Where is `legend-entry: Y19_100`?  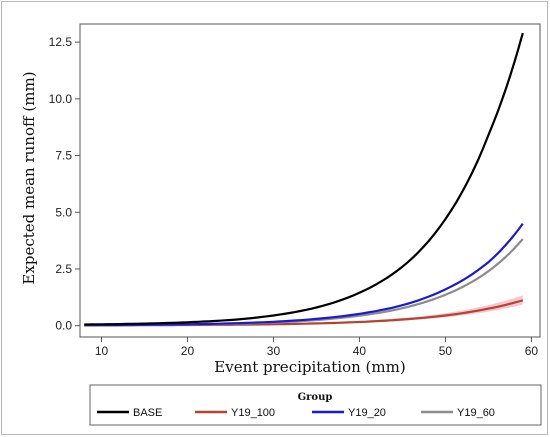 legend-entry: Y19_100 is located at coordinates (253, 413).